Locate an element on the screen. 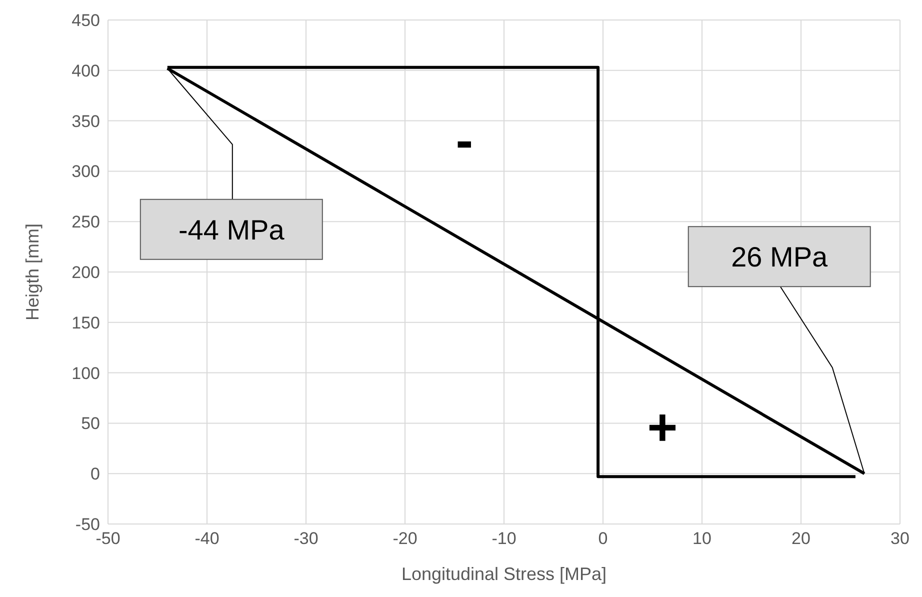 The image size is (922, 597). annotation: + is located at coordinates (662, 428).